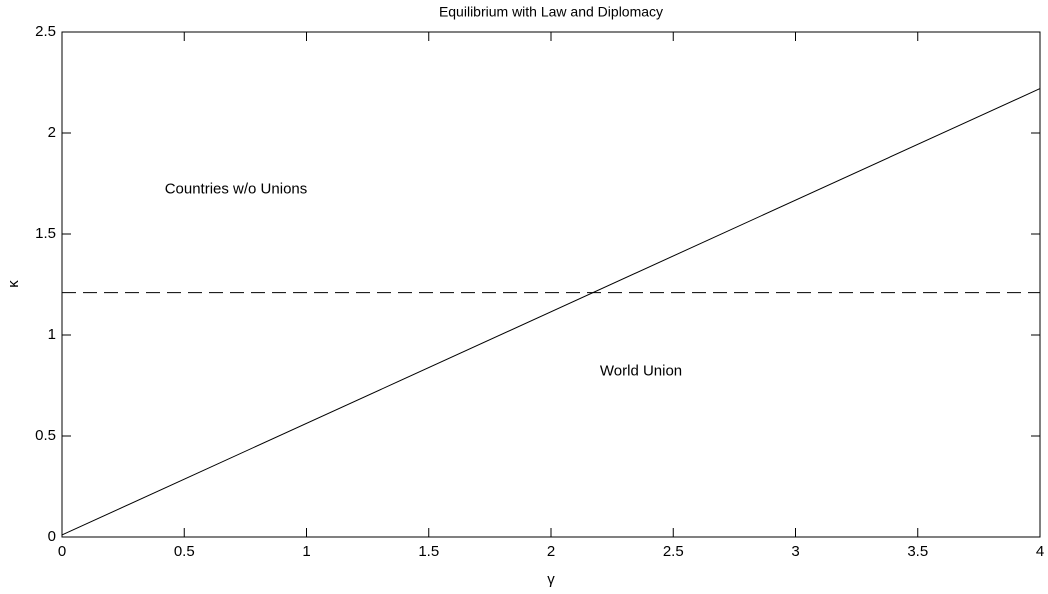 Image resolution: width=1048 pixels, height=594 pixels. I want to click on x-tick-label: 4, so click(1040, 551).